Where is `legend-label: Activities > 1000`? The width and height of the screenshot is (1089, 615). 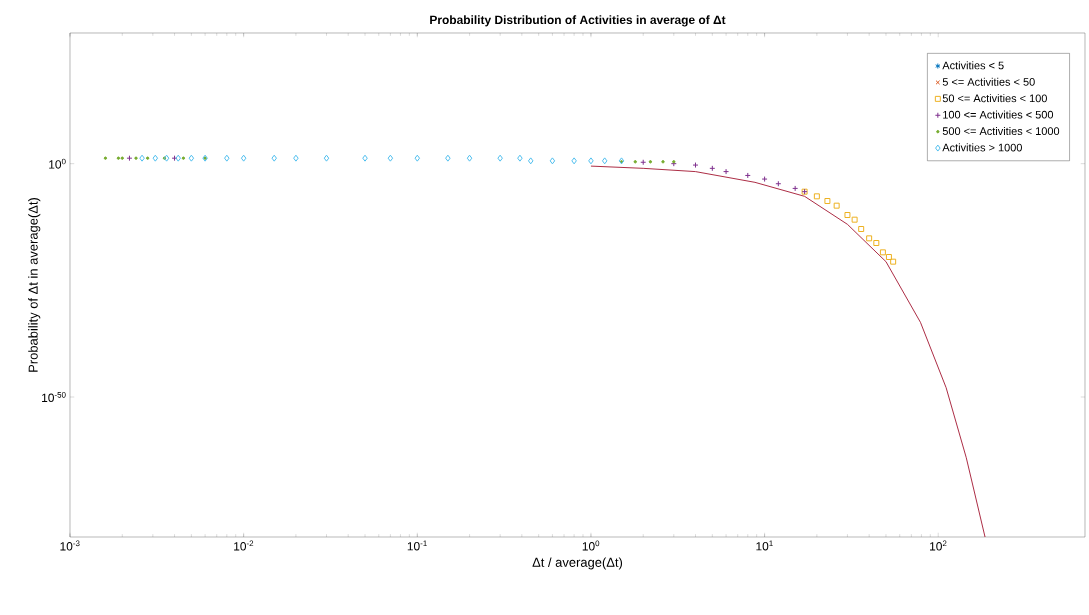 legend-label: Activities > 1000 is located at coordinates (982, 147).